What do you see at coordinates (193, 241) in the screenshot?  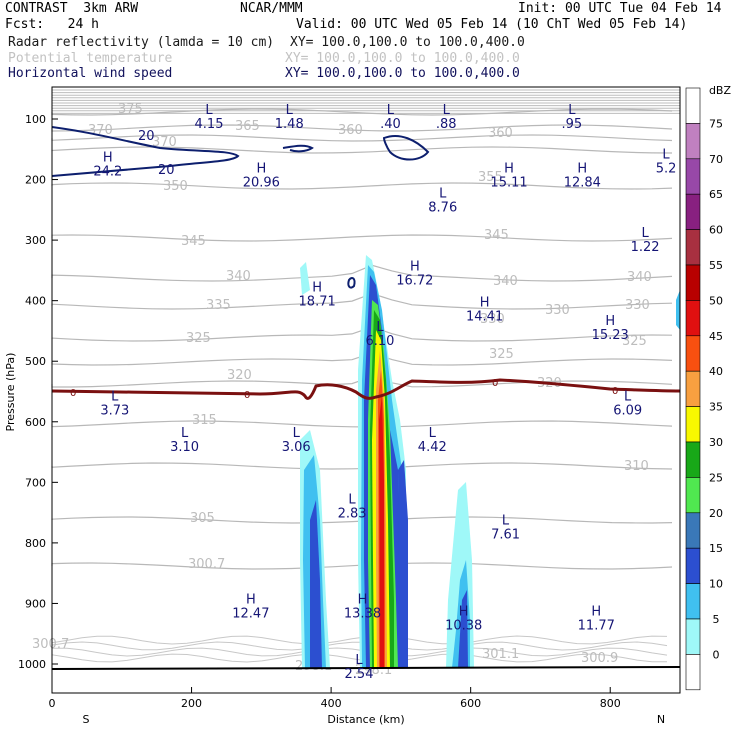 I see `theta-label: 345` at bounding box center [193, 241].